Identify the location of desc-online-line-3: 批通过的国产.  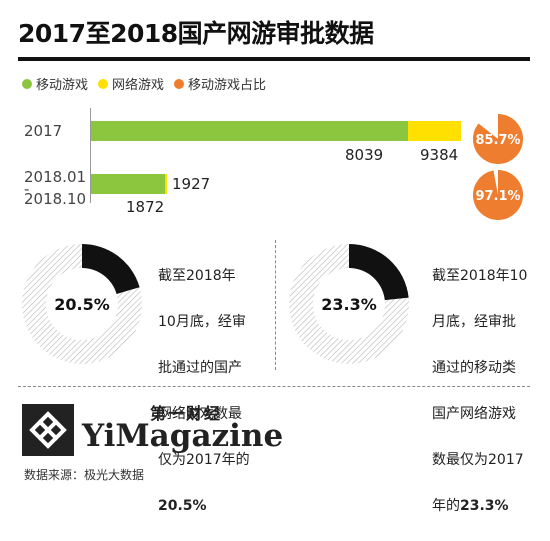
(200, 368).